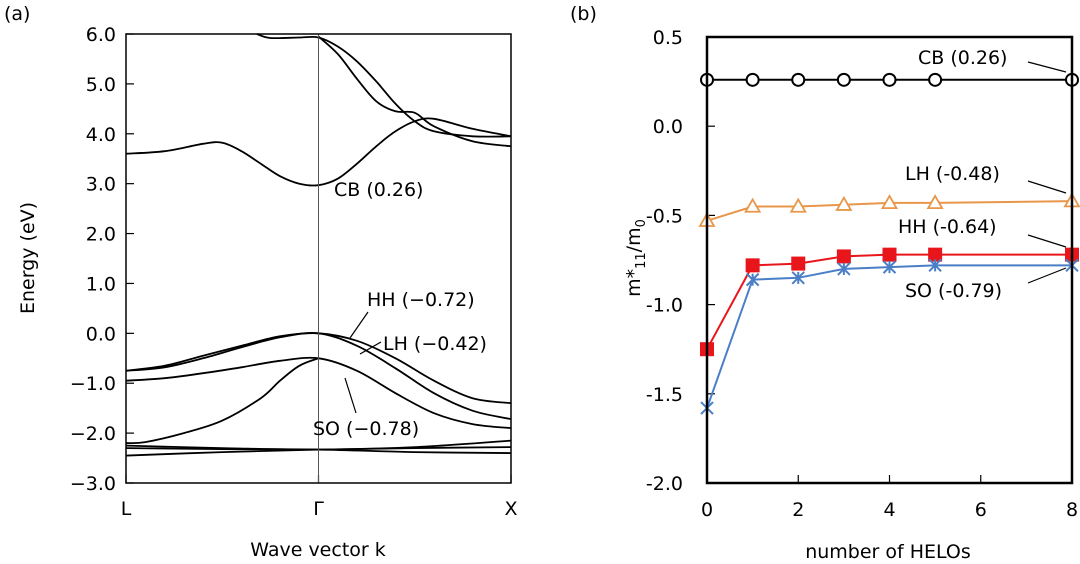  What do you see at coordinates (101, 135) in the screenshot?
I see `panel-a-y-tick-label: 4.0` at bounding box center [101, 135].